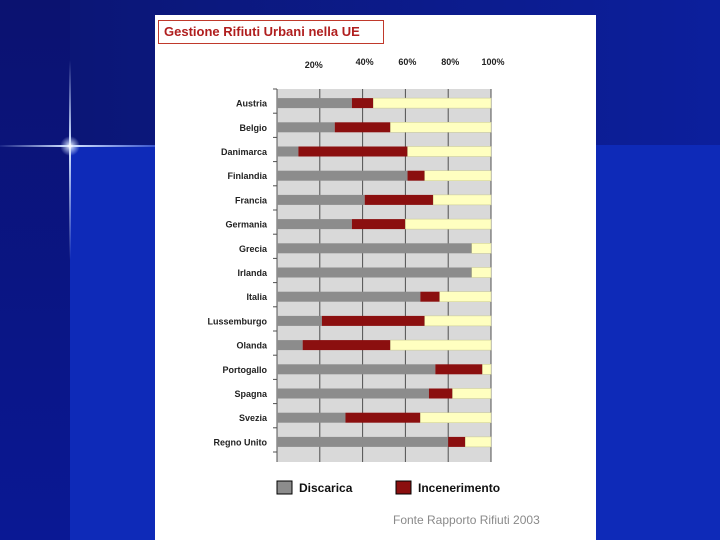 The width and height of the screenshot is (720, 540). I want to click on x-tick-label: 60%, so click(407, 62).